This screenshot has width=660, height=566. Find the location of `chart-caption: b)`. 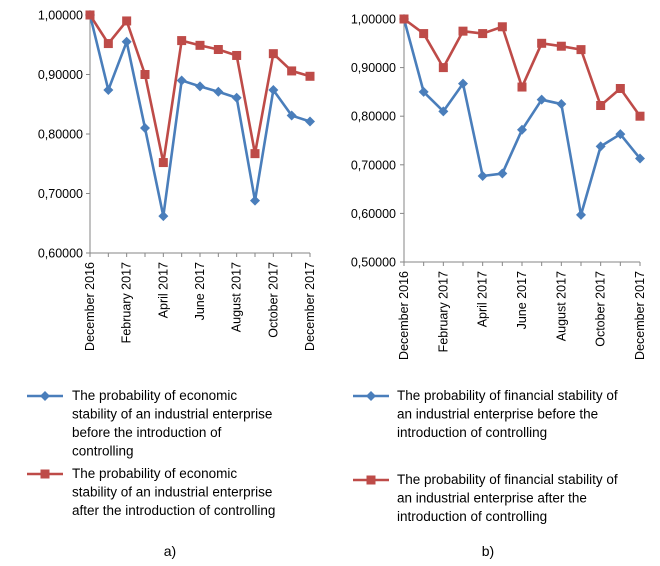

chart-caption: b) is located at coordinates (488, 551).